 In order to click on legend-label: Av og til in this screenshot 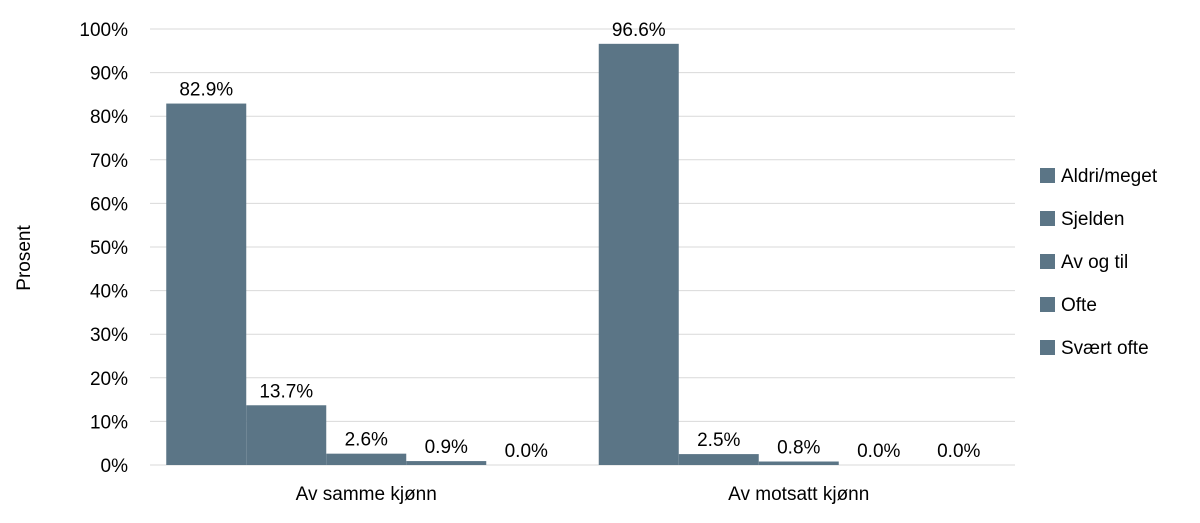, I will do `click(1094, 262)`.